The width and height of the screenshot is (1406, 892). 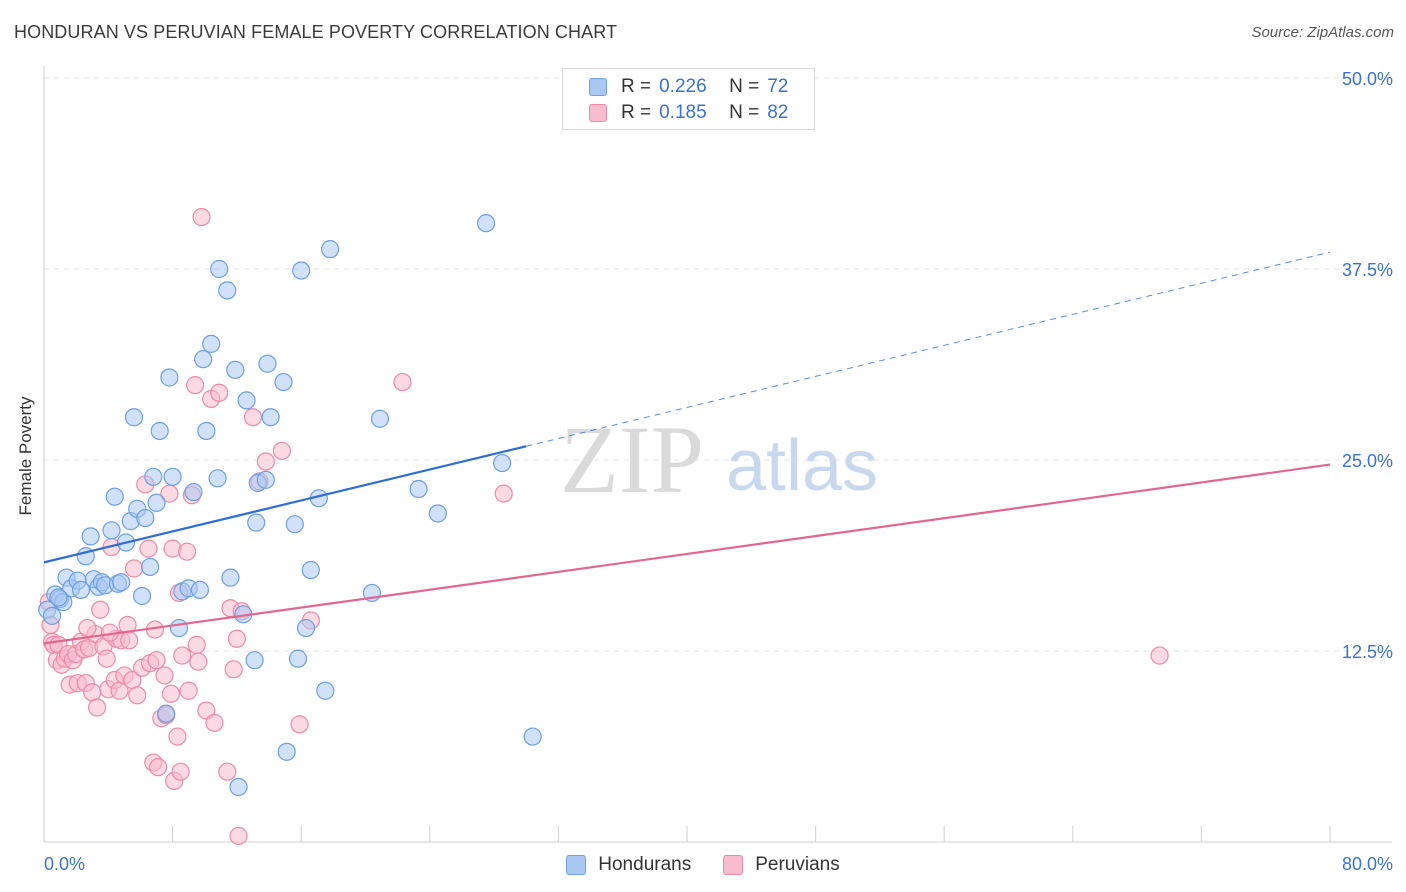 I want to click on series-legend: Hondurans Peruvians, so click(x=703, y=865).